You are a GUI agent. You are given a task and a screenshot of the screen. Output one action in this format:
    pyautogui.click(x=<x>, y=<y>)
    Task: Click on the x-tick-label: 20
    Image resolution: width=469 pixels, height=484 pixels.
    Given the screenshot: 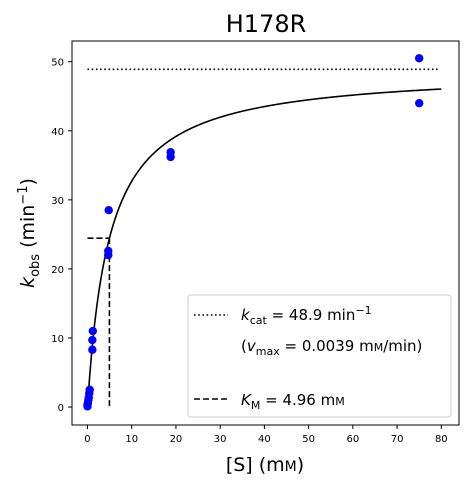 What is the action you would take?
    pyautogui.click(x=176, y=439)
    